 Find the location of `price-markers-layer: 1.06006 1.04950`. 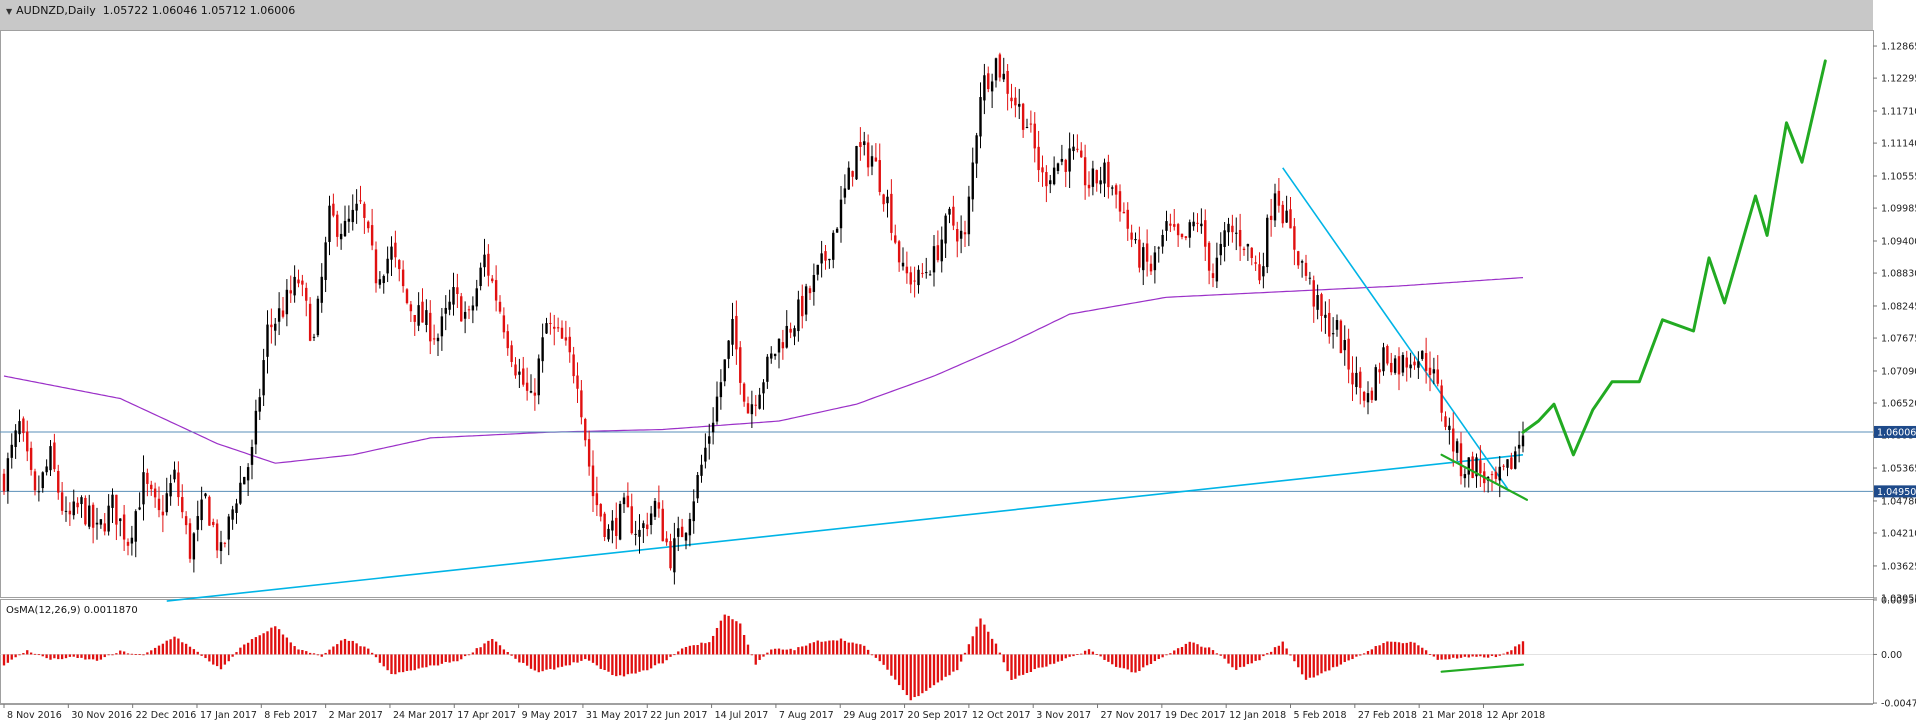

price-markers-layer: 1.06006 1.04950 is located at coordinates (1895, 461).